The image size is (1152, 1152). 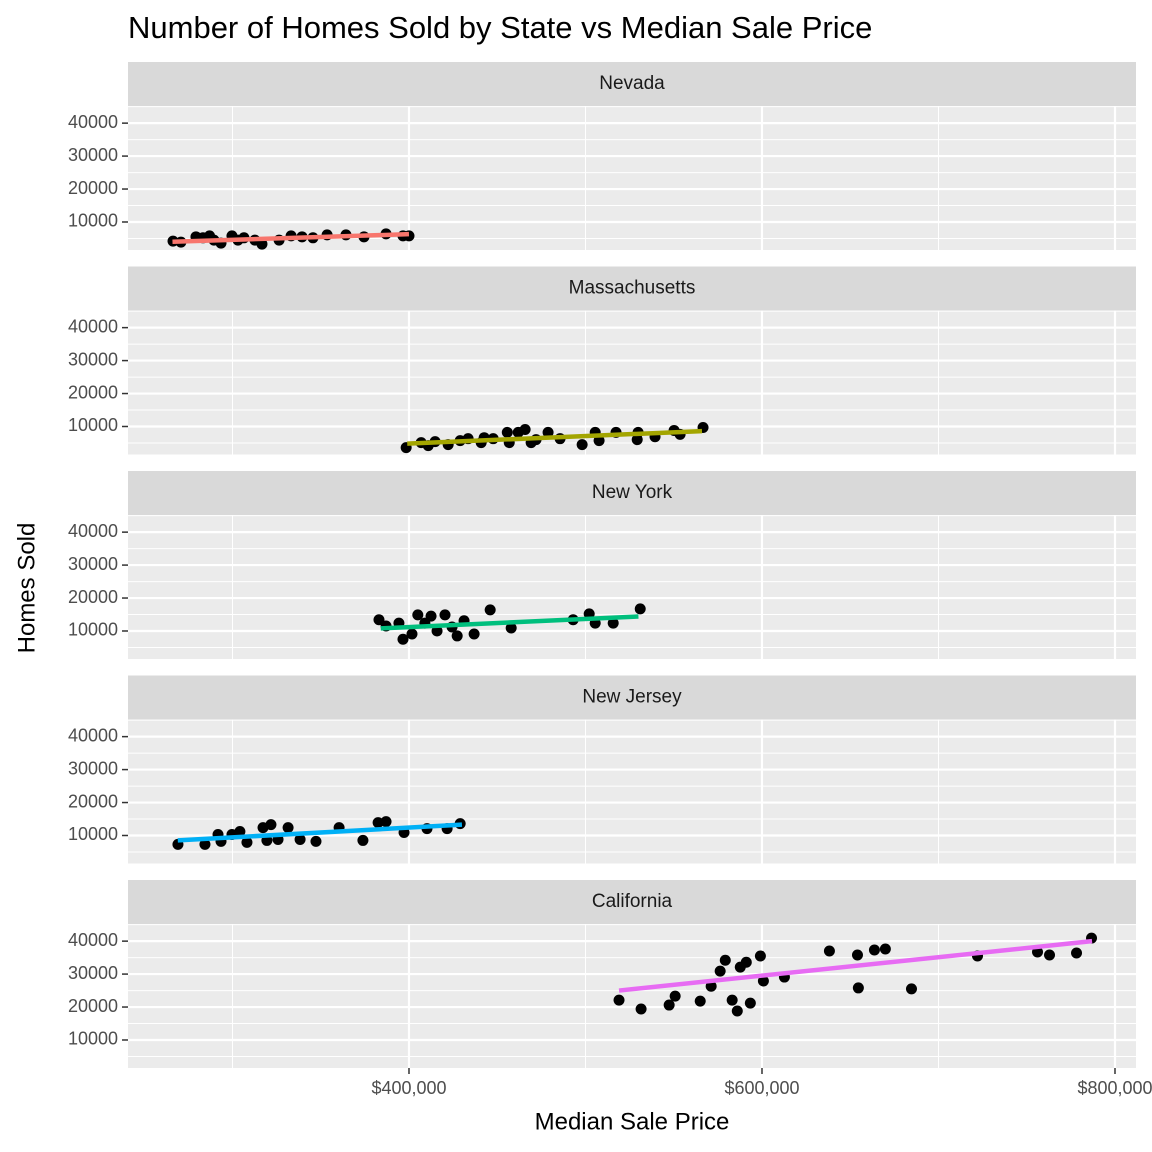 I want to click on strip-label: California, so click(x=632, y=901).